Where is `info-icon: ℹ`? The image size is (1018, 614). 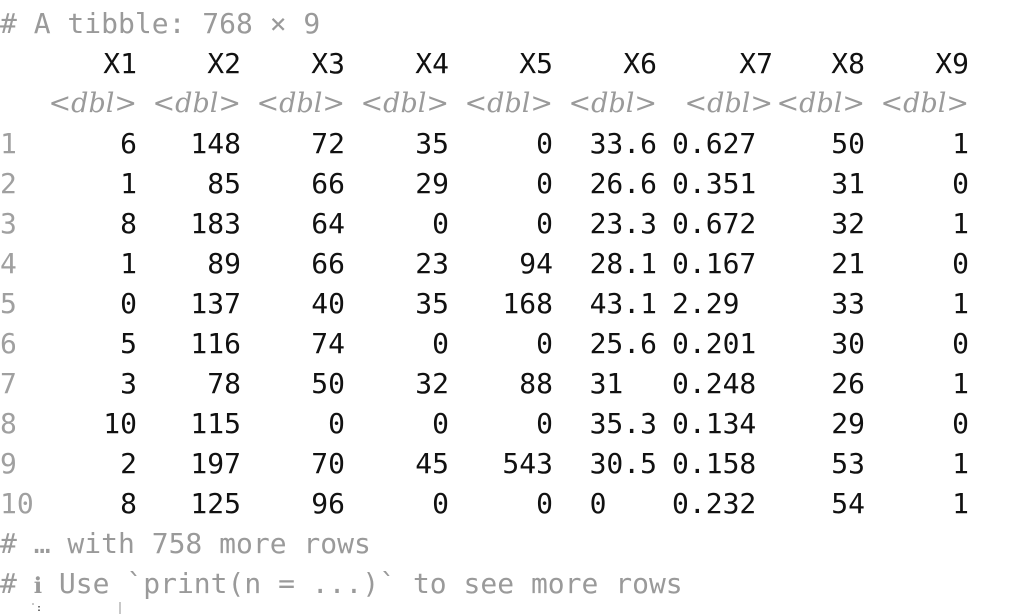 info-icon: ℹ is located at coordinates (38, 586).